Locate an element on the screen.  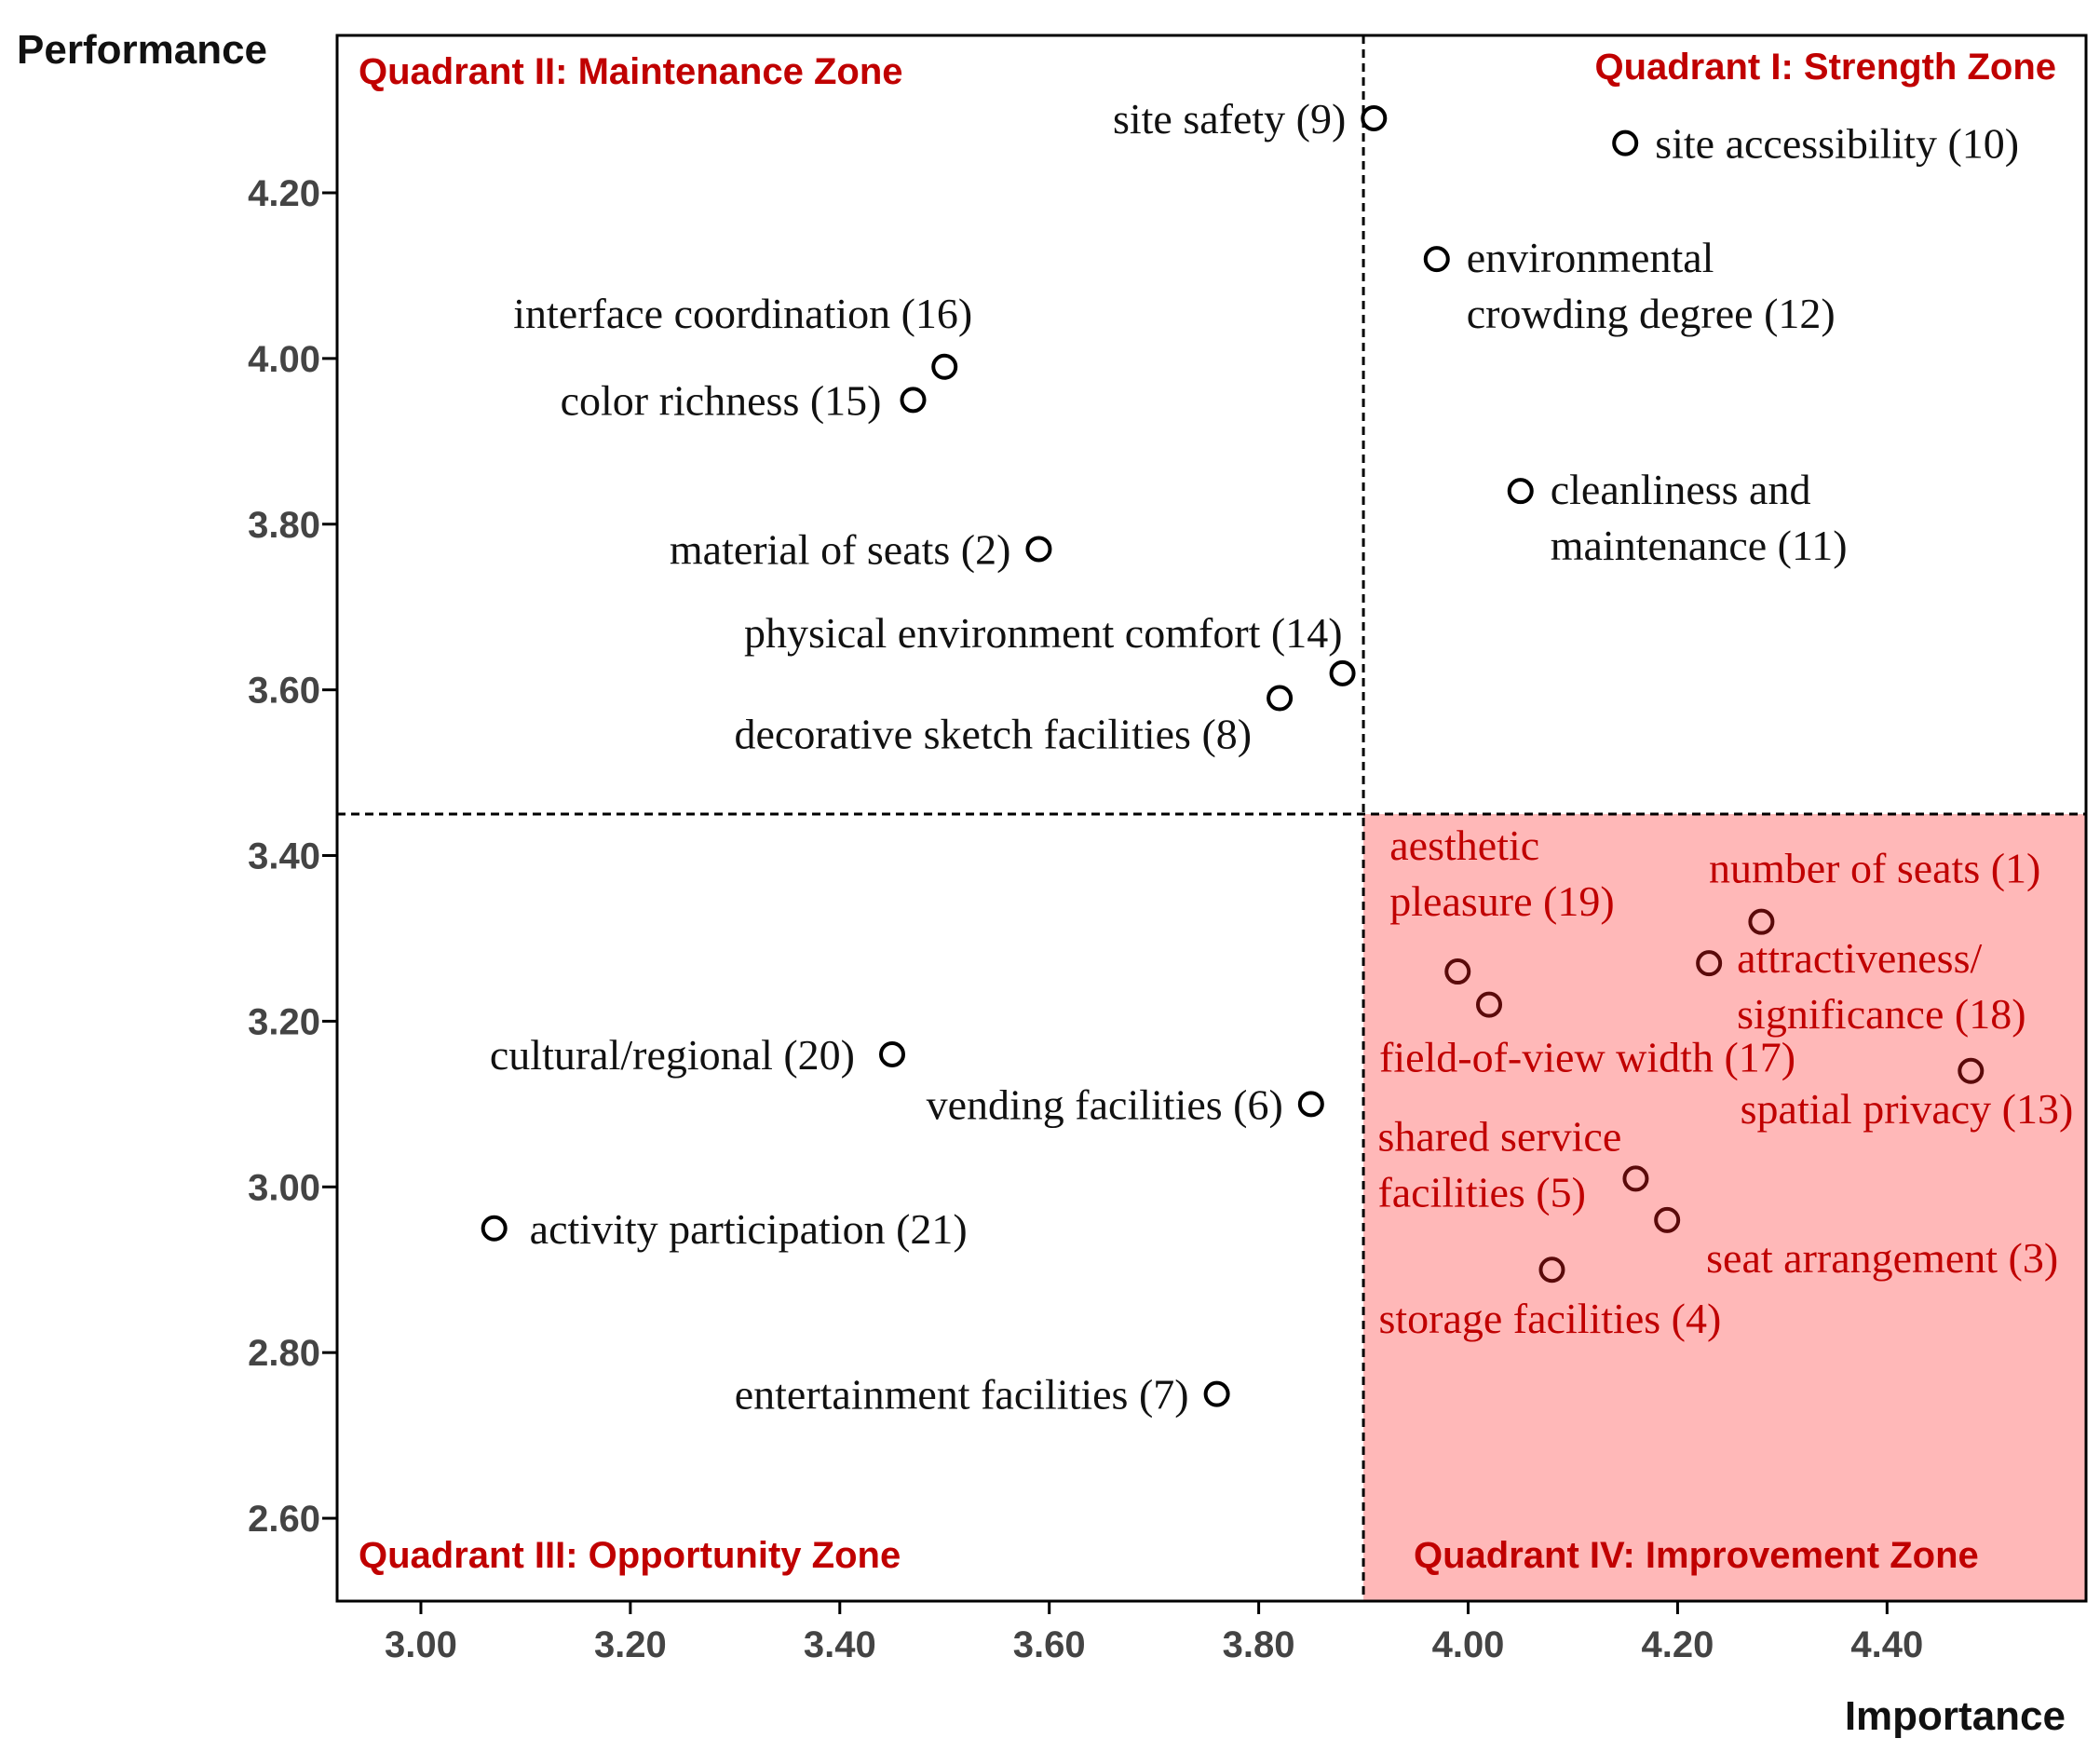
quadrant-iii-label: Quadrant III: Opportunity Zone is located at coordinates (630, 1555).